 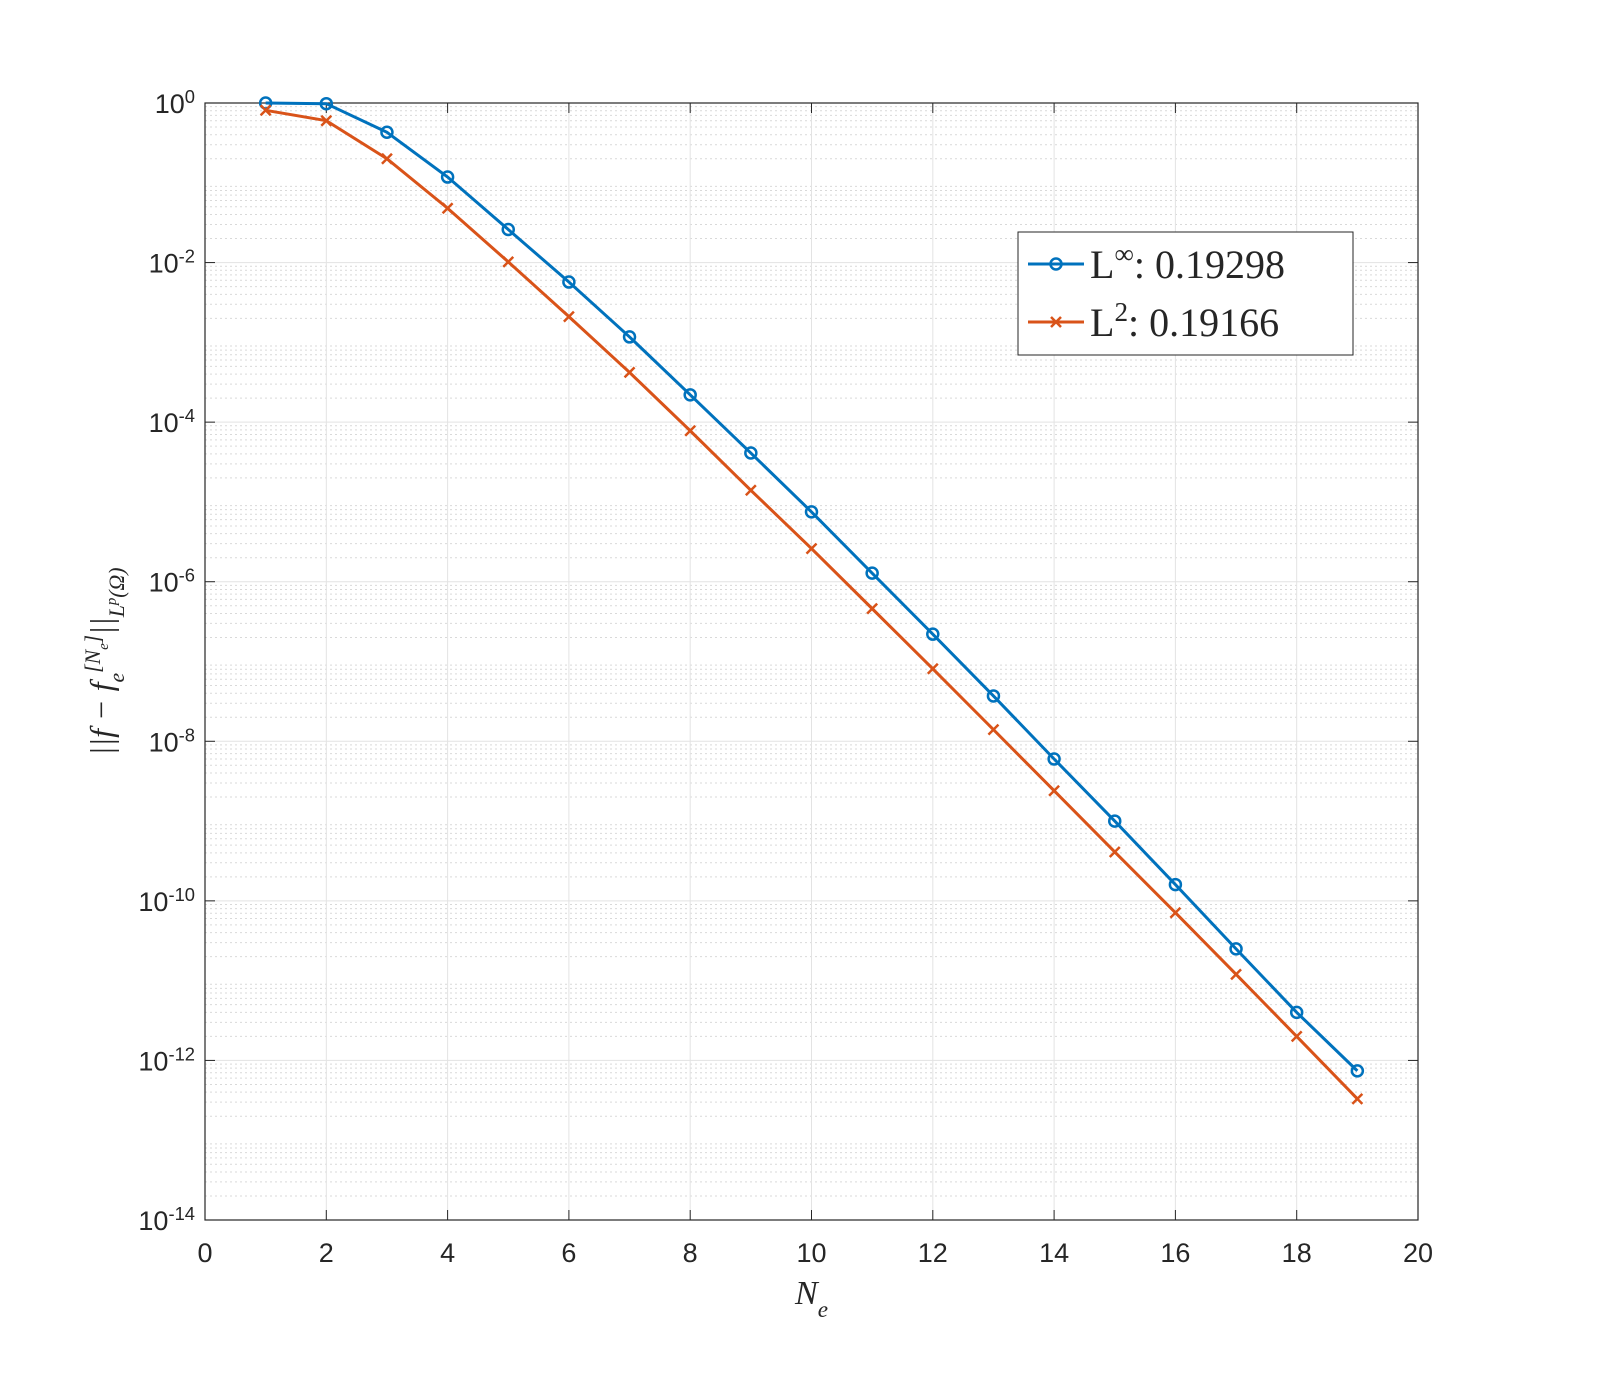 I want to click on x-tick-label: 14, so click(x=1054, y=1253).